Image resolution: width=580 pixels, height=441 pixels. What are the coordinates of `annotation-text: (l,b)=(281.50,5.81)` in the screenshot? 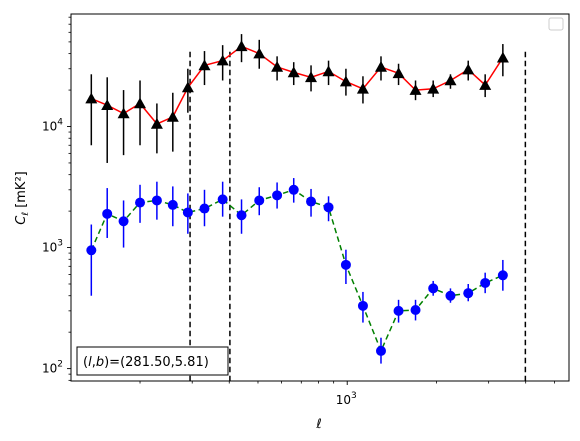 It's located at (146, 362).